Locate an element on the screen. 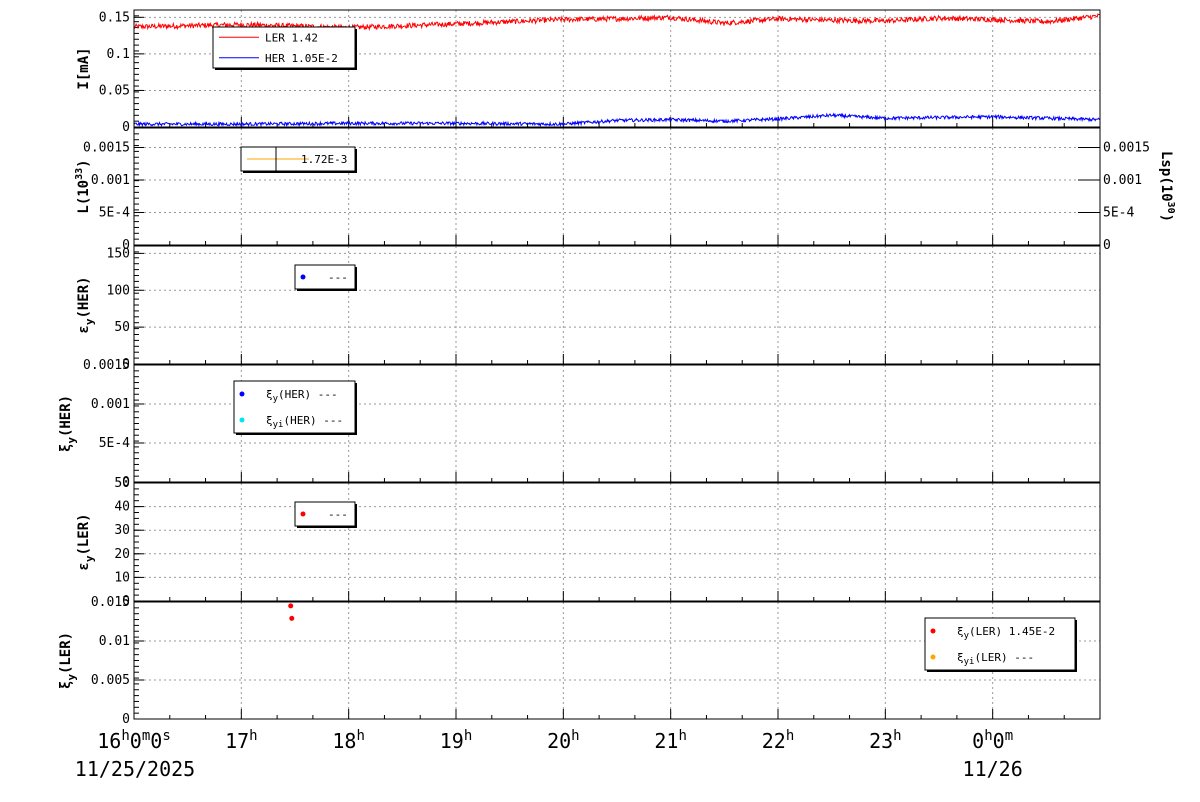 The height and width of the screenshot is (802, 1200). ytick-label: 150 is located at coordinates (118, 253).